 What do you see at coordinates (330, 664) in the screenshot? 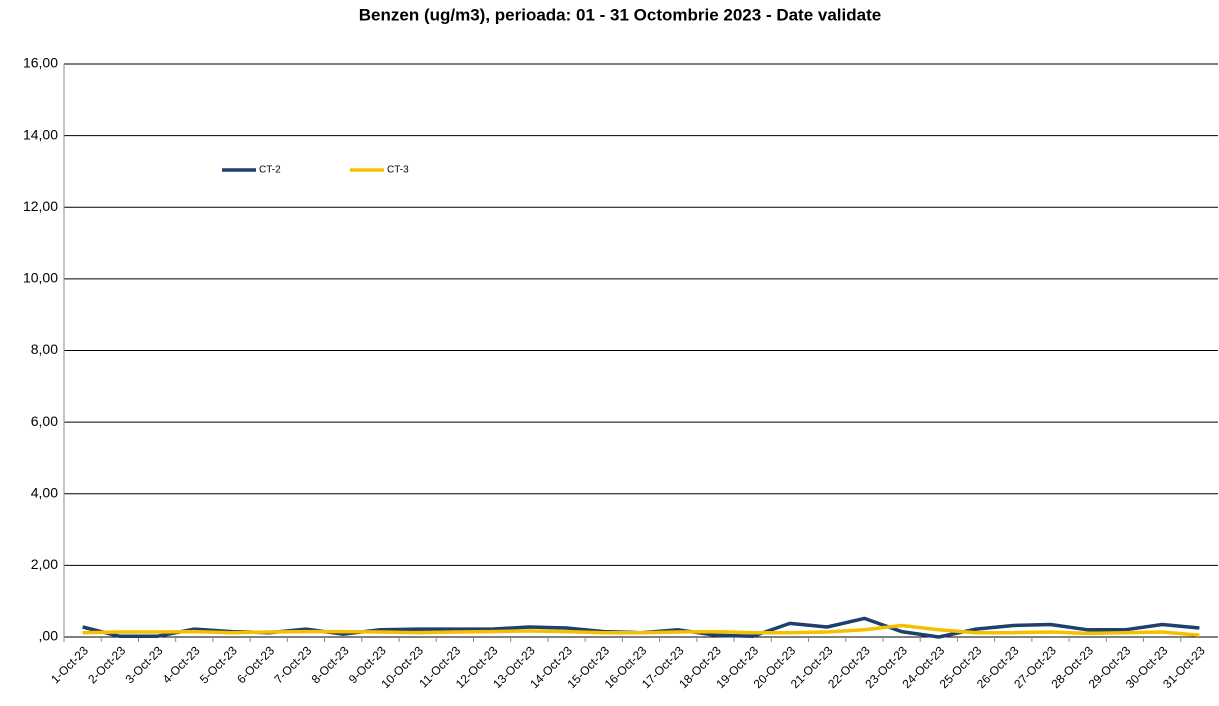
I see `x-tick-label: 8-Oct-23` at bounding box center [330, 664].